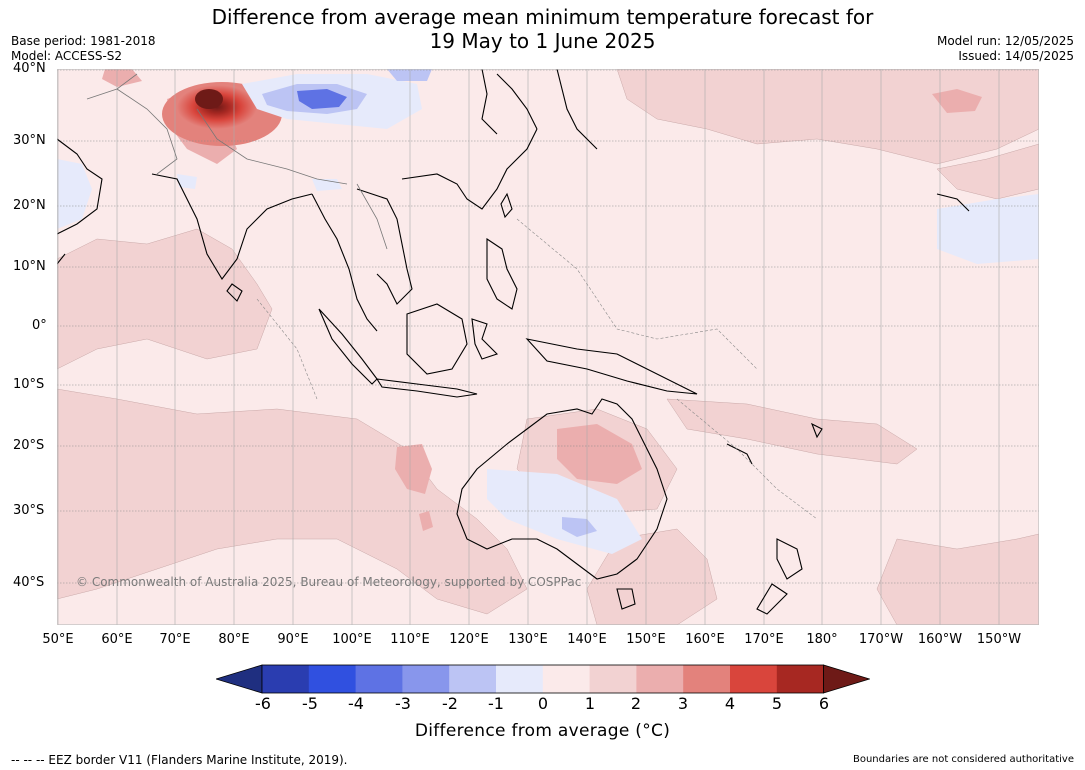 The width and height of the screenshot is (1085, 770). I want to click on lon-label: 170°E, so click(764, 639).